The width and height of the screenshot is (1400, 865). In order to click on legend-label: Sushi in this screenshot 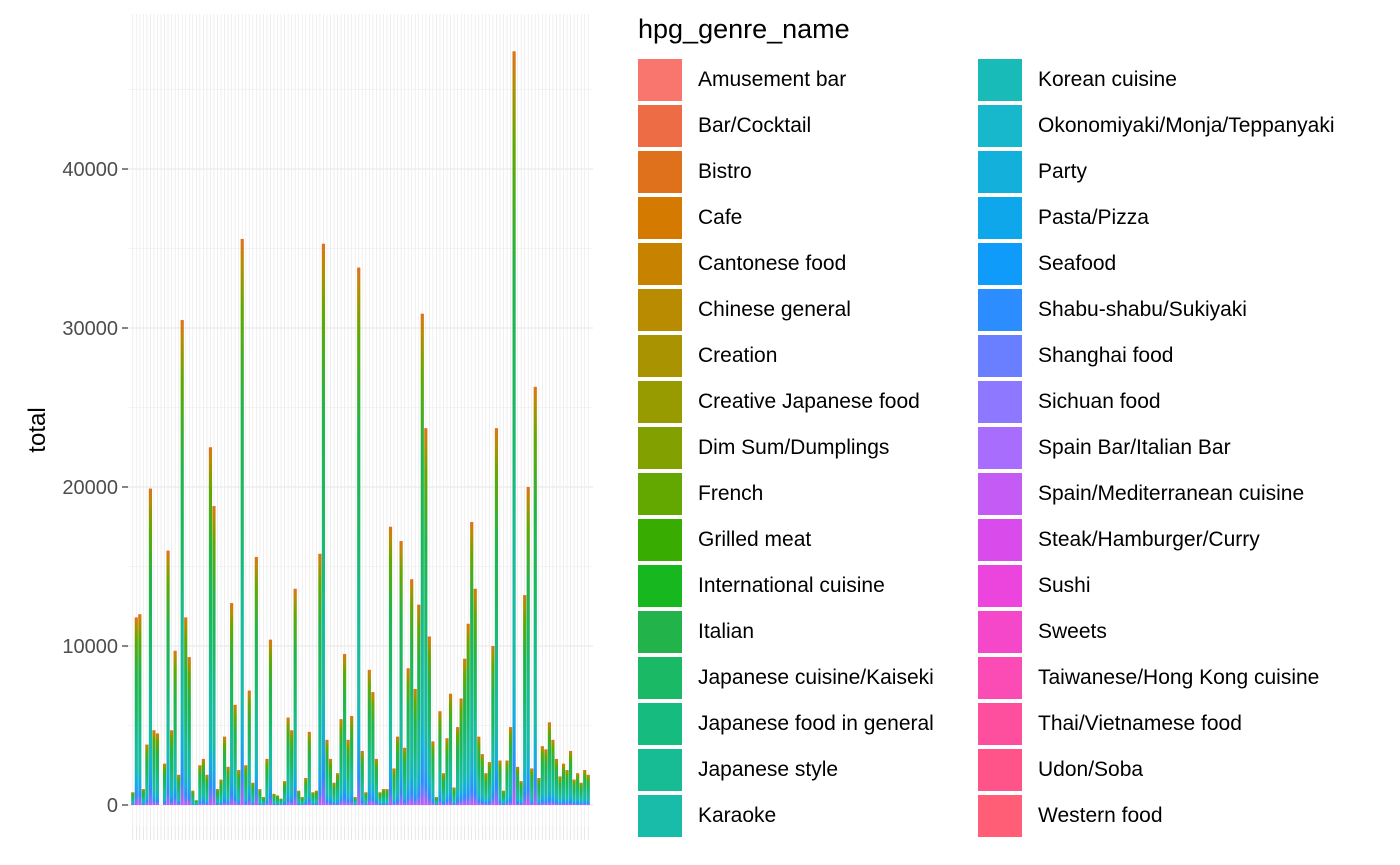, I will do `click(1064, 585)`.